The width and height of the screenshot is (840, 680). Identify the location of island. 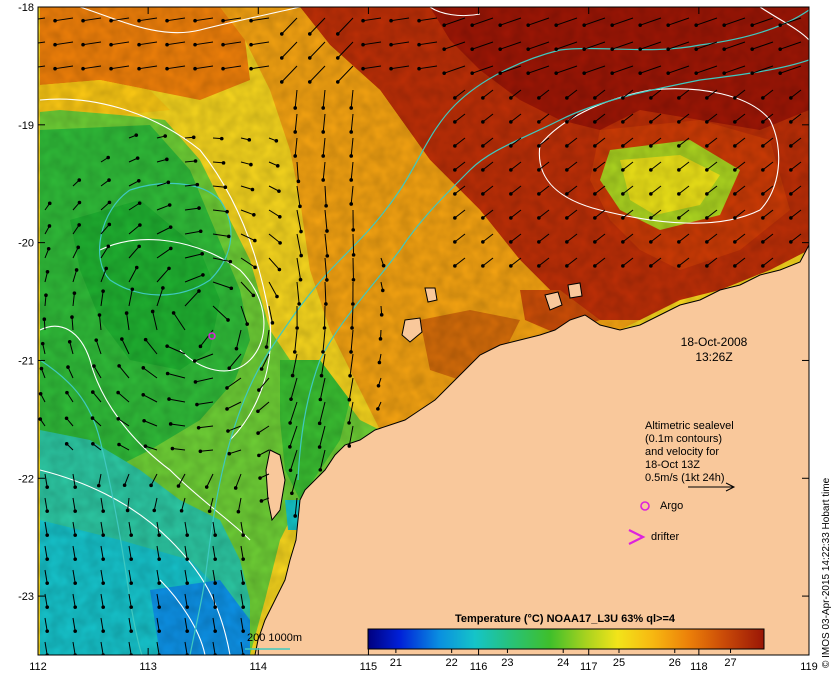
(431, 295).